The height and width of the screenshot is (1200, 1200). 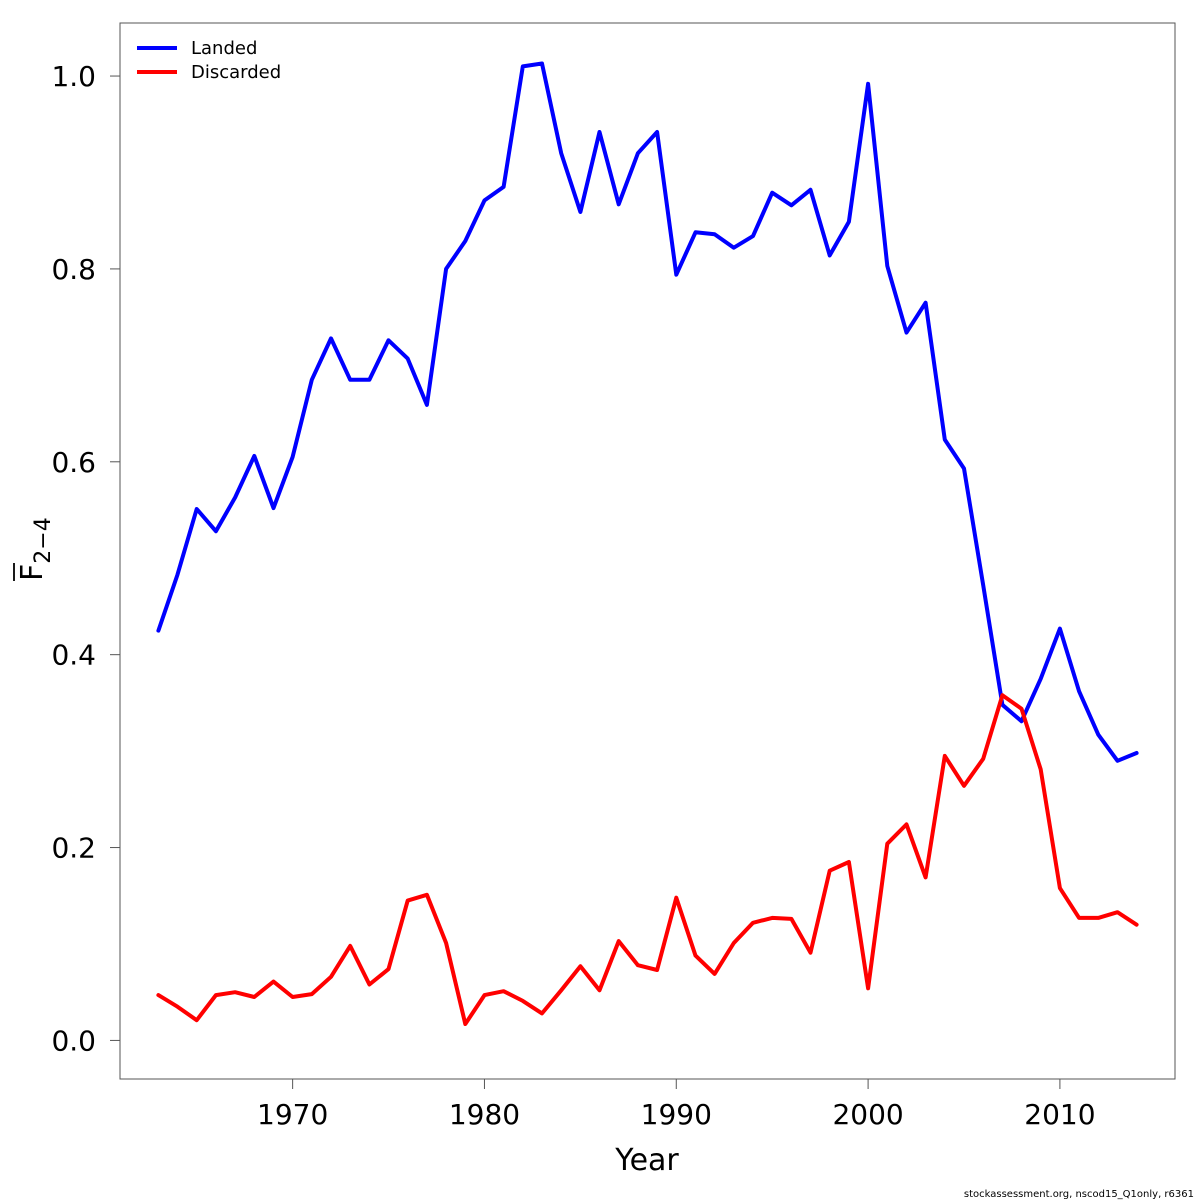 What do you see at coordinates (224, 48) in the screenshot?
I see `legend-label-landed: Landed` at bounding box center [224, 48].